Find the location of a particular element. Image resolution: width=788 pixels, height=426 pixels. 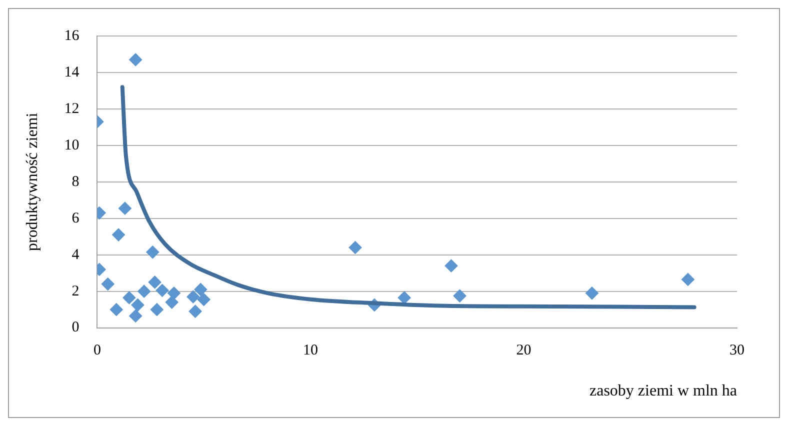

y-tick-label: 6 is located at coordinates (76, 218).